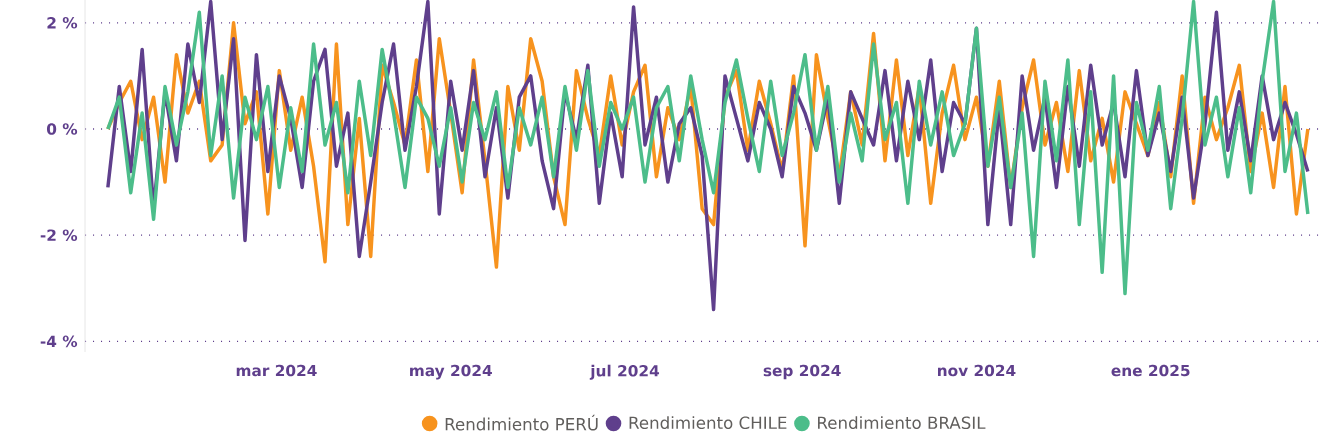 The height and width of the screenshot is (433, 1332). Describe the element at coordinates (977, 370) in the screenshot. I see `x-tick-label: nov 2024` at that location.